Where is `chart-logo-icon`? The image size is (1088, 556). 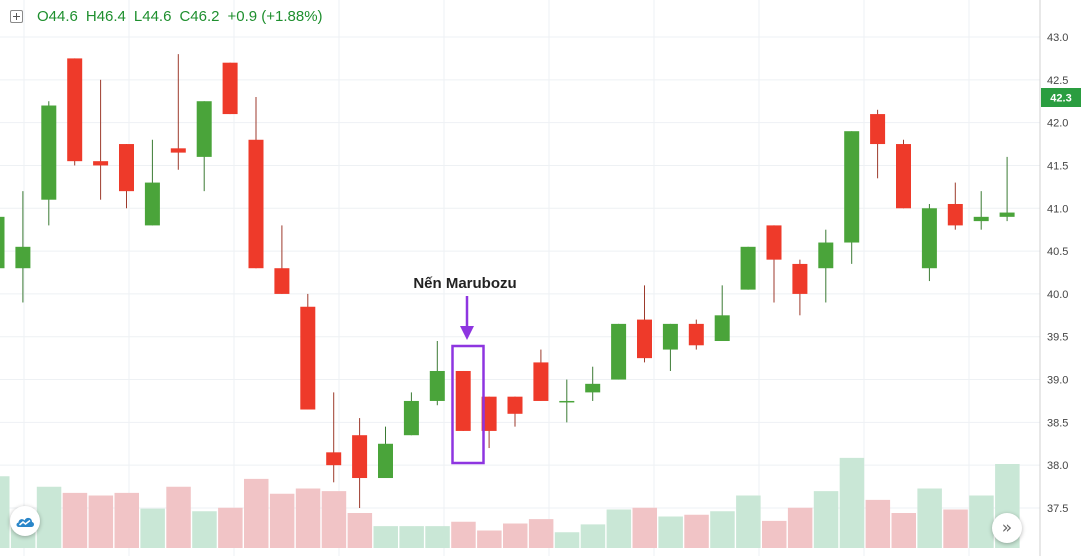 chart-logo-icon is located at coordinates (25, 521).